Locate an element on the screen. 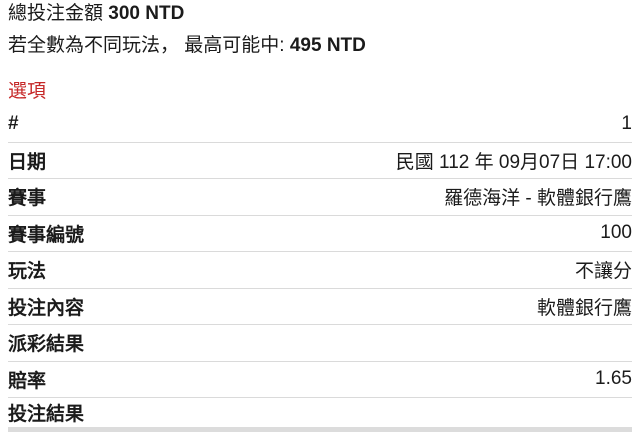  section-title-options: 選項 is located at coordinates (27, 91).